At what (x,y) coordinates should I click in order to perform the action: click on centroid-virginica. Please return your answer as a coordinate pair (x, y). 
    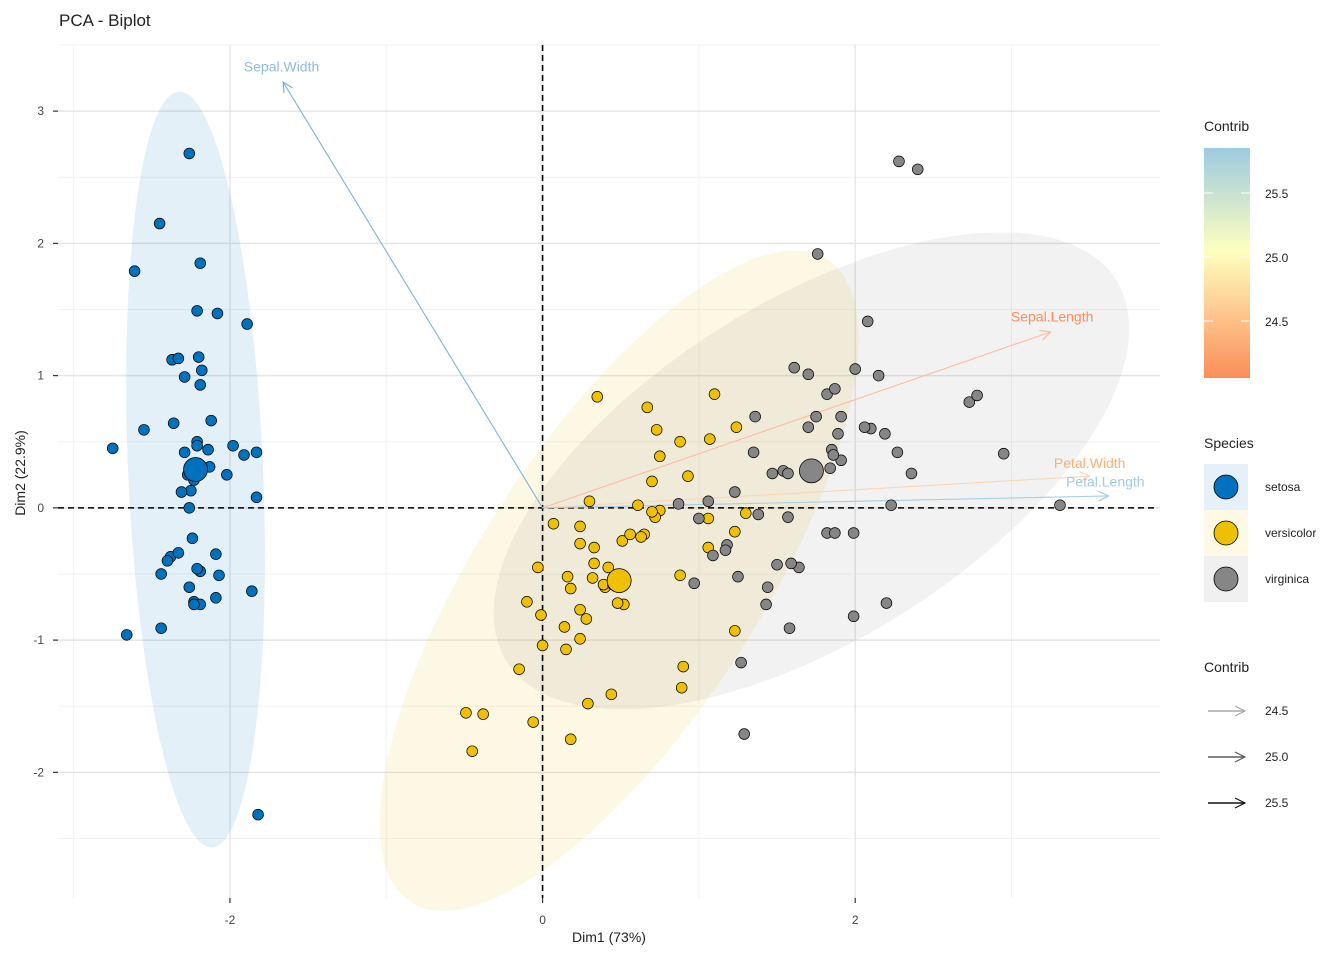
    Looking at the image, I should click on (811, 471).